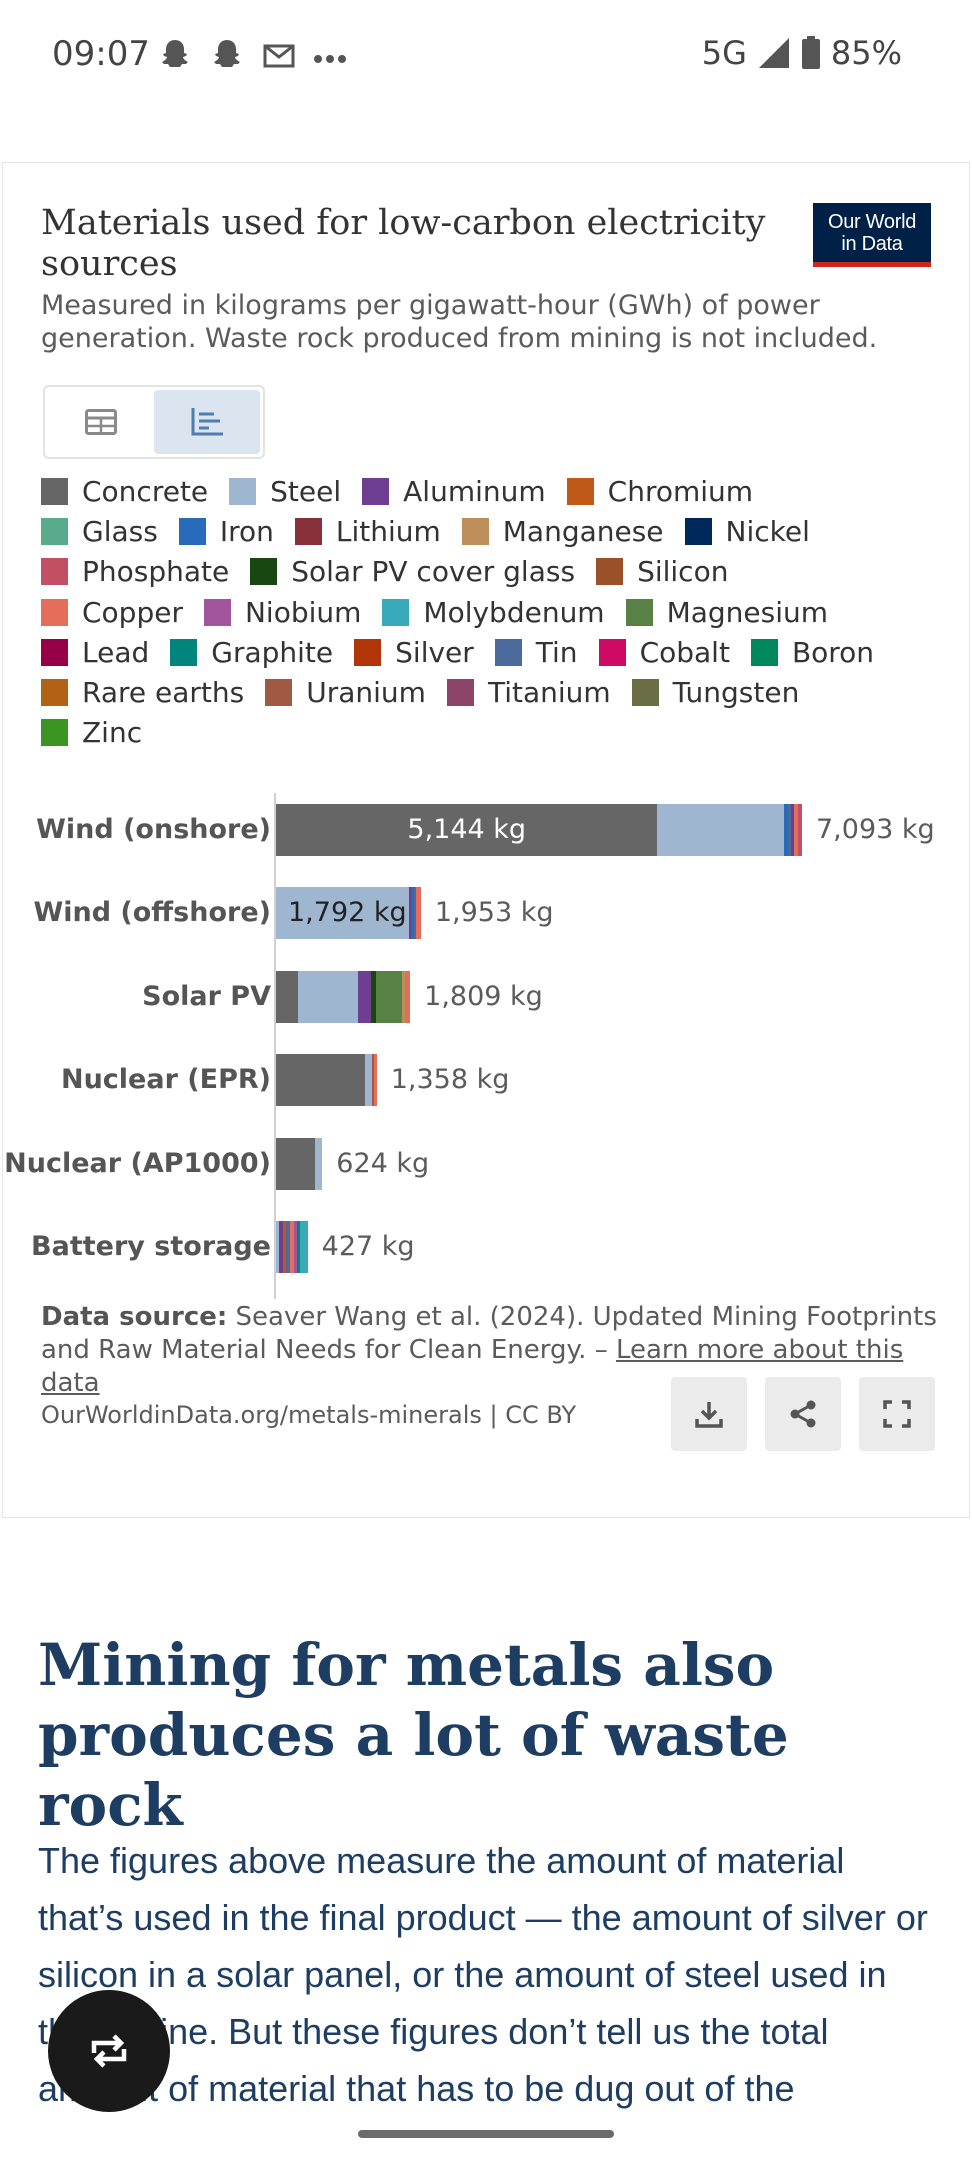  I want to click on legend-item-manganese: Manganese, so click(562, 531).